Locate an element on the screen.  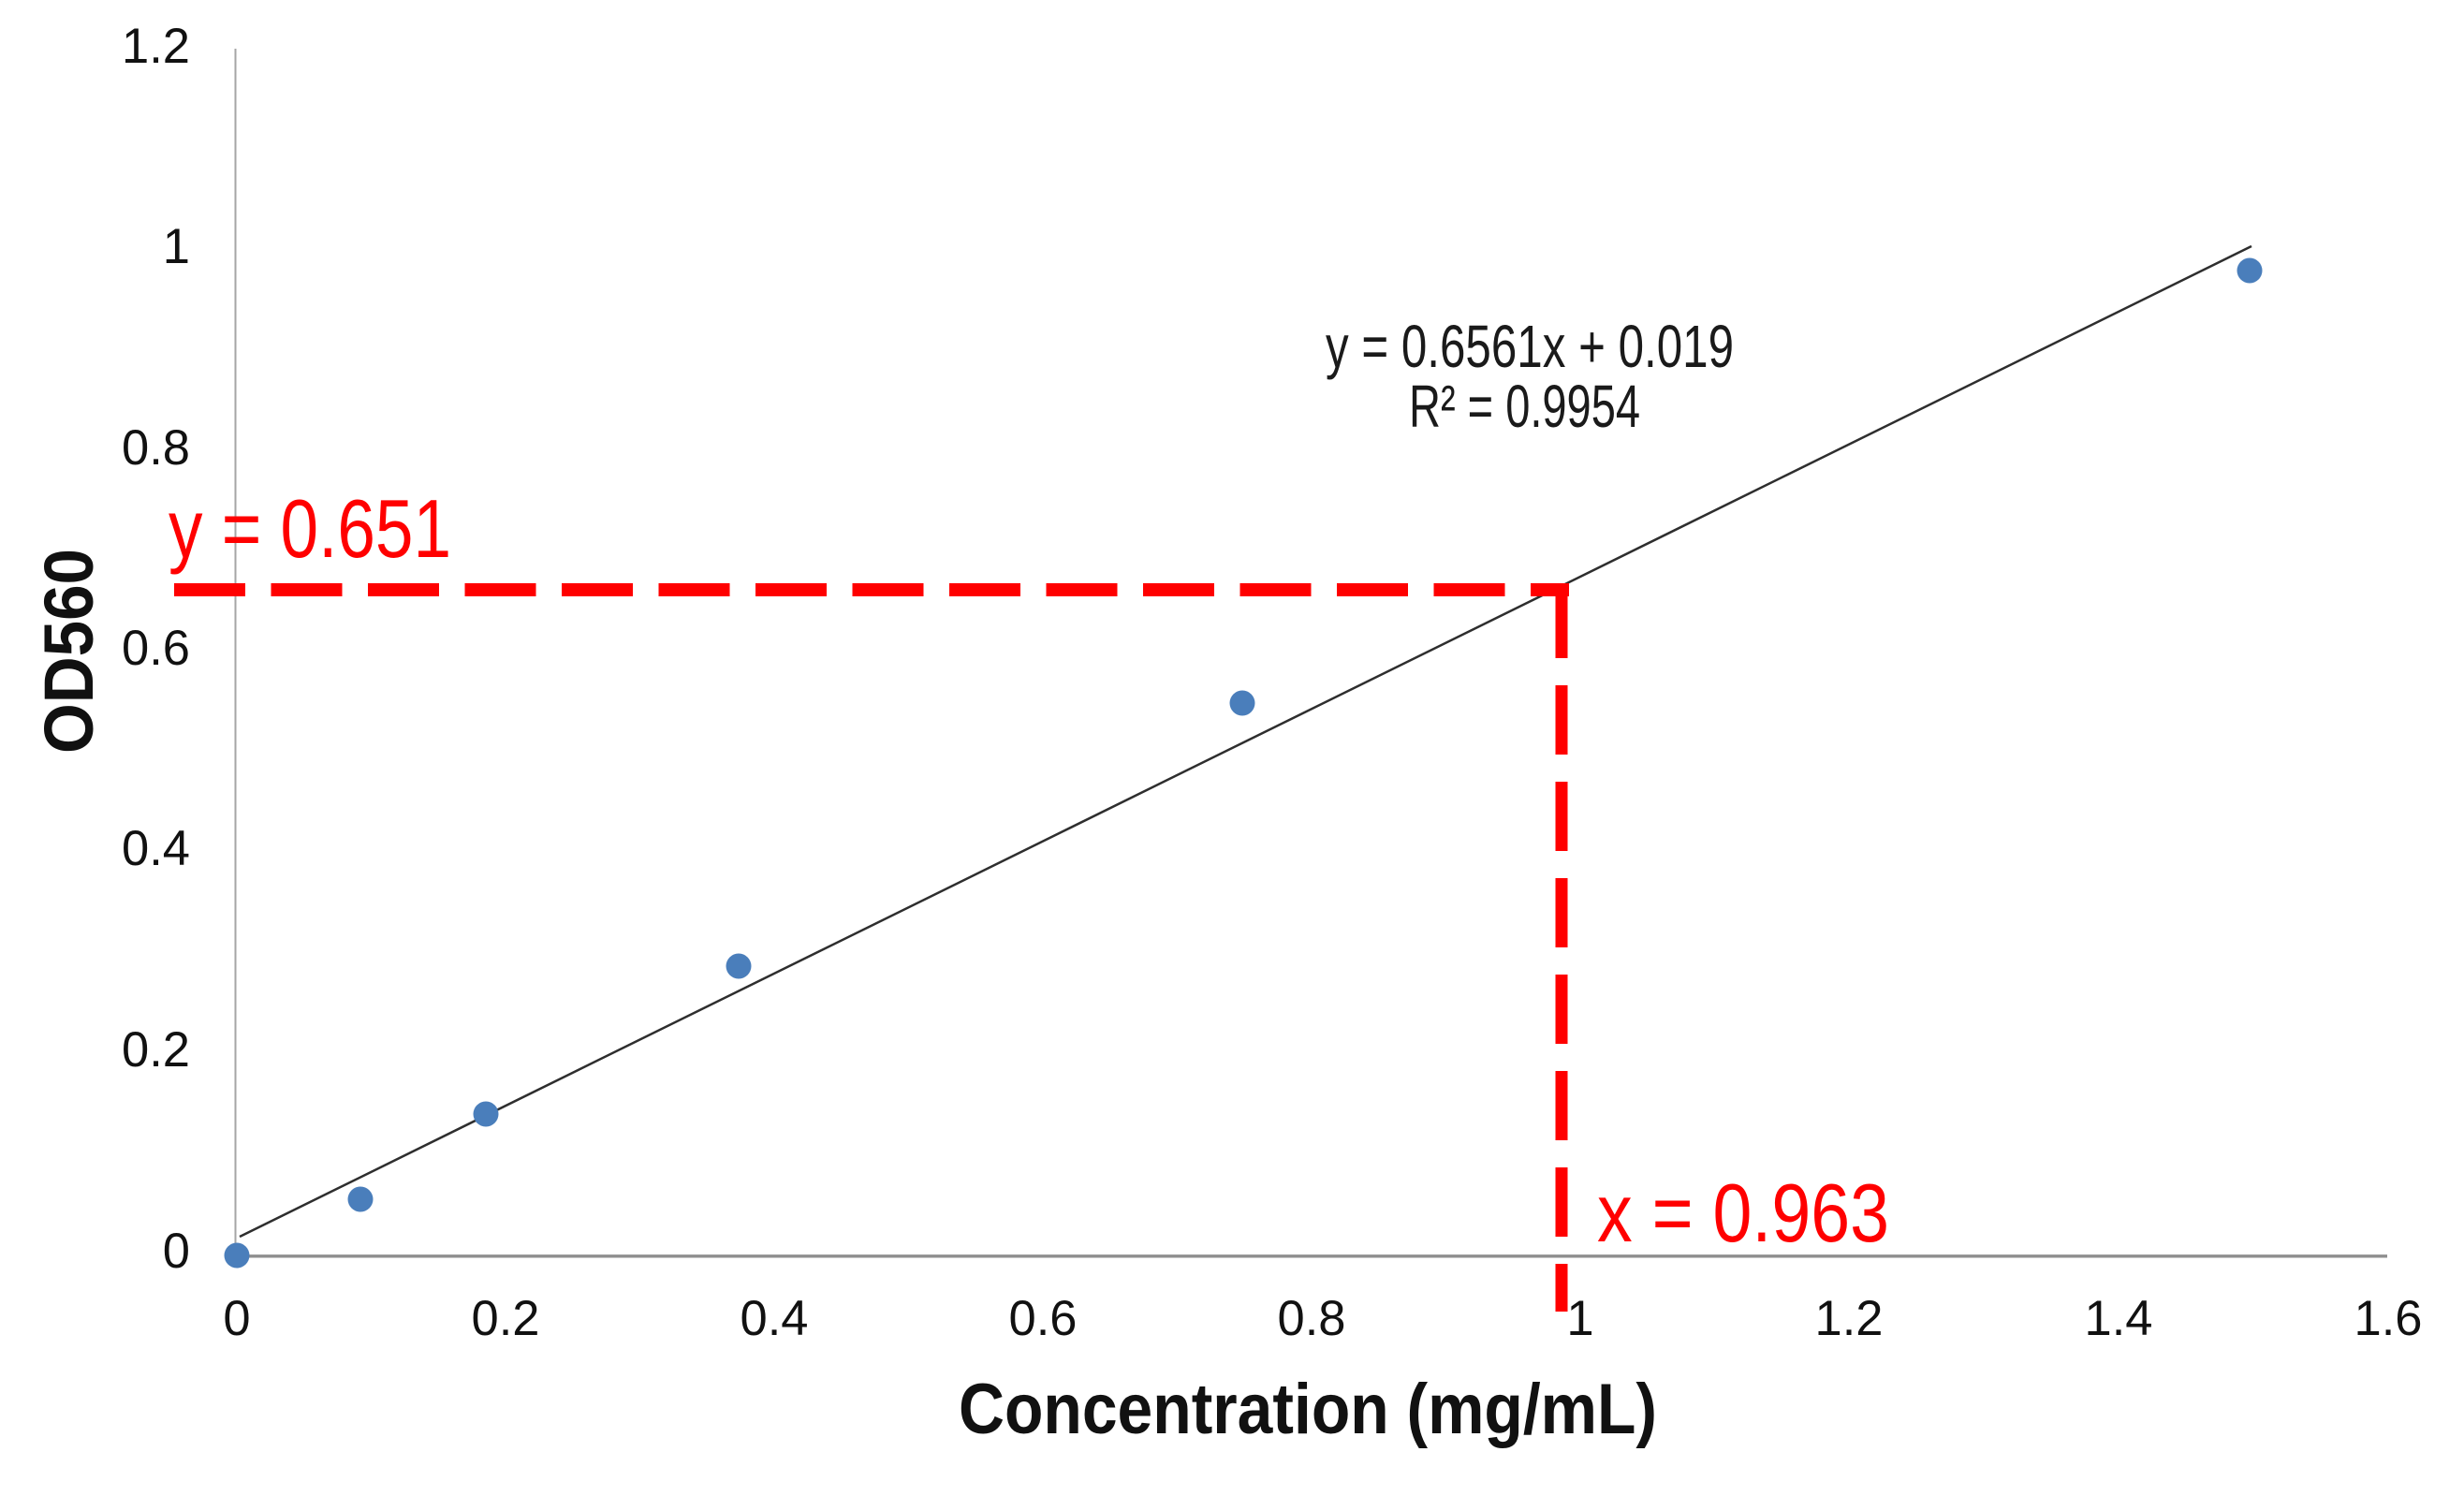
svg-text: 1.6 is located at coordinates (2388, 1318).